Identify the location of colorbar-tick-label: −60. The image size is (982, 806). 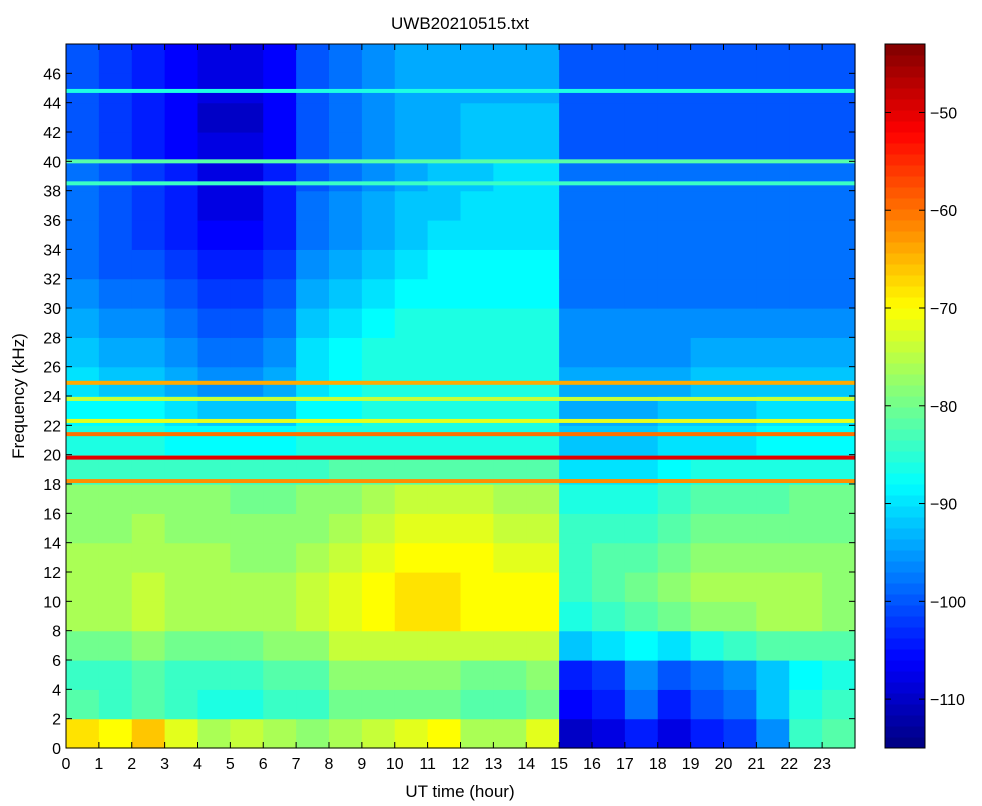
(943, 211).